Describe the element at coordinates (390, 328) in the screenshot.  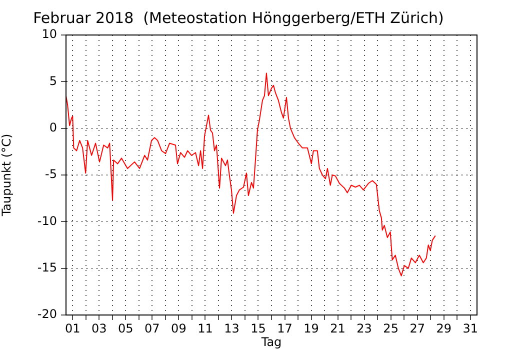
I see `x-tick-label: 25` at that location.